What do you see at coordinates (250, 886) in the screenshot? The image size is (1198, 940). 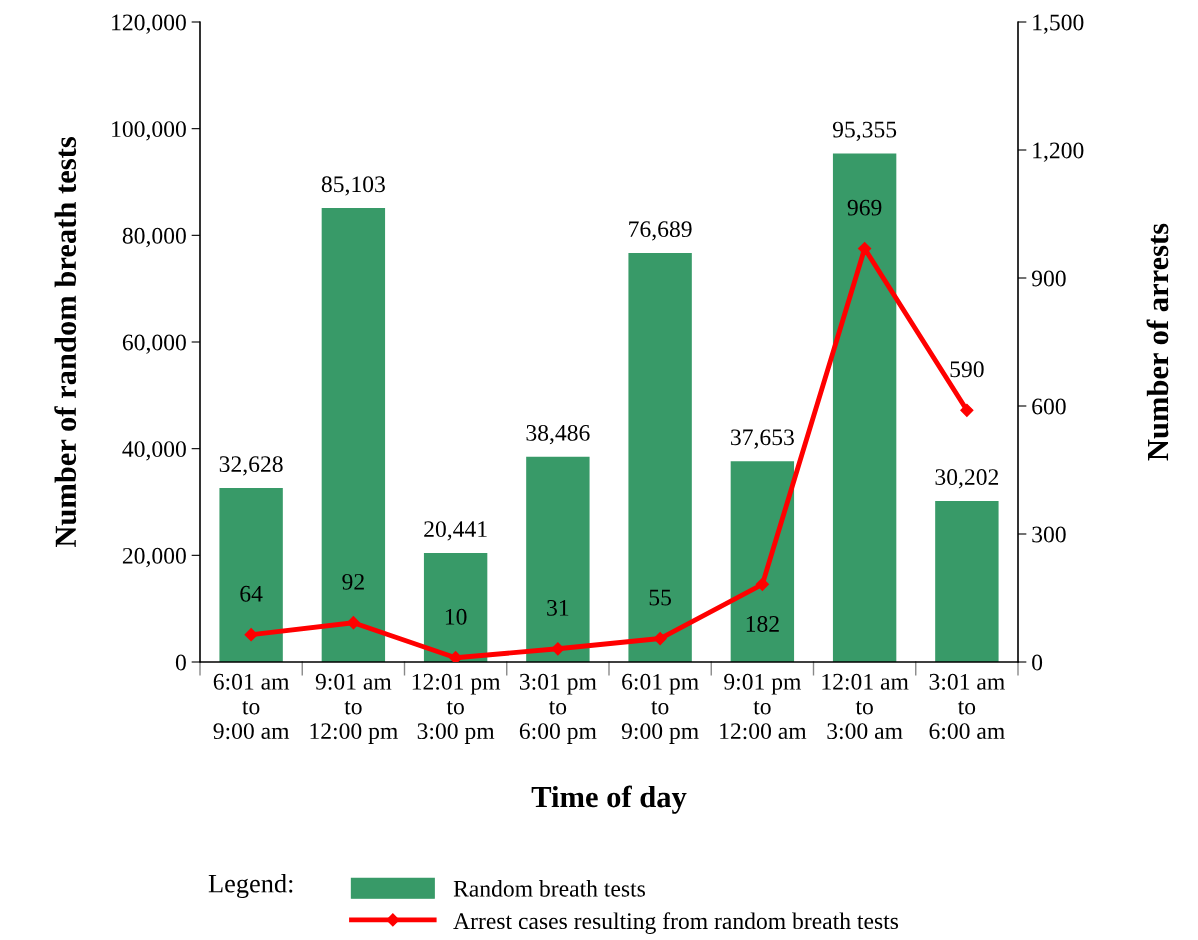 I see `legend-title: Legend:` at bounding box center [250, 886].